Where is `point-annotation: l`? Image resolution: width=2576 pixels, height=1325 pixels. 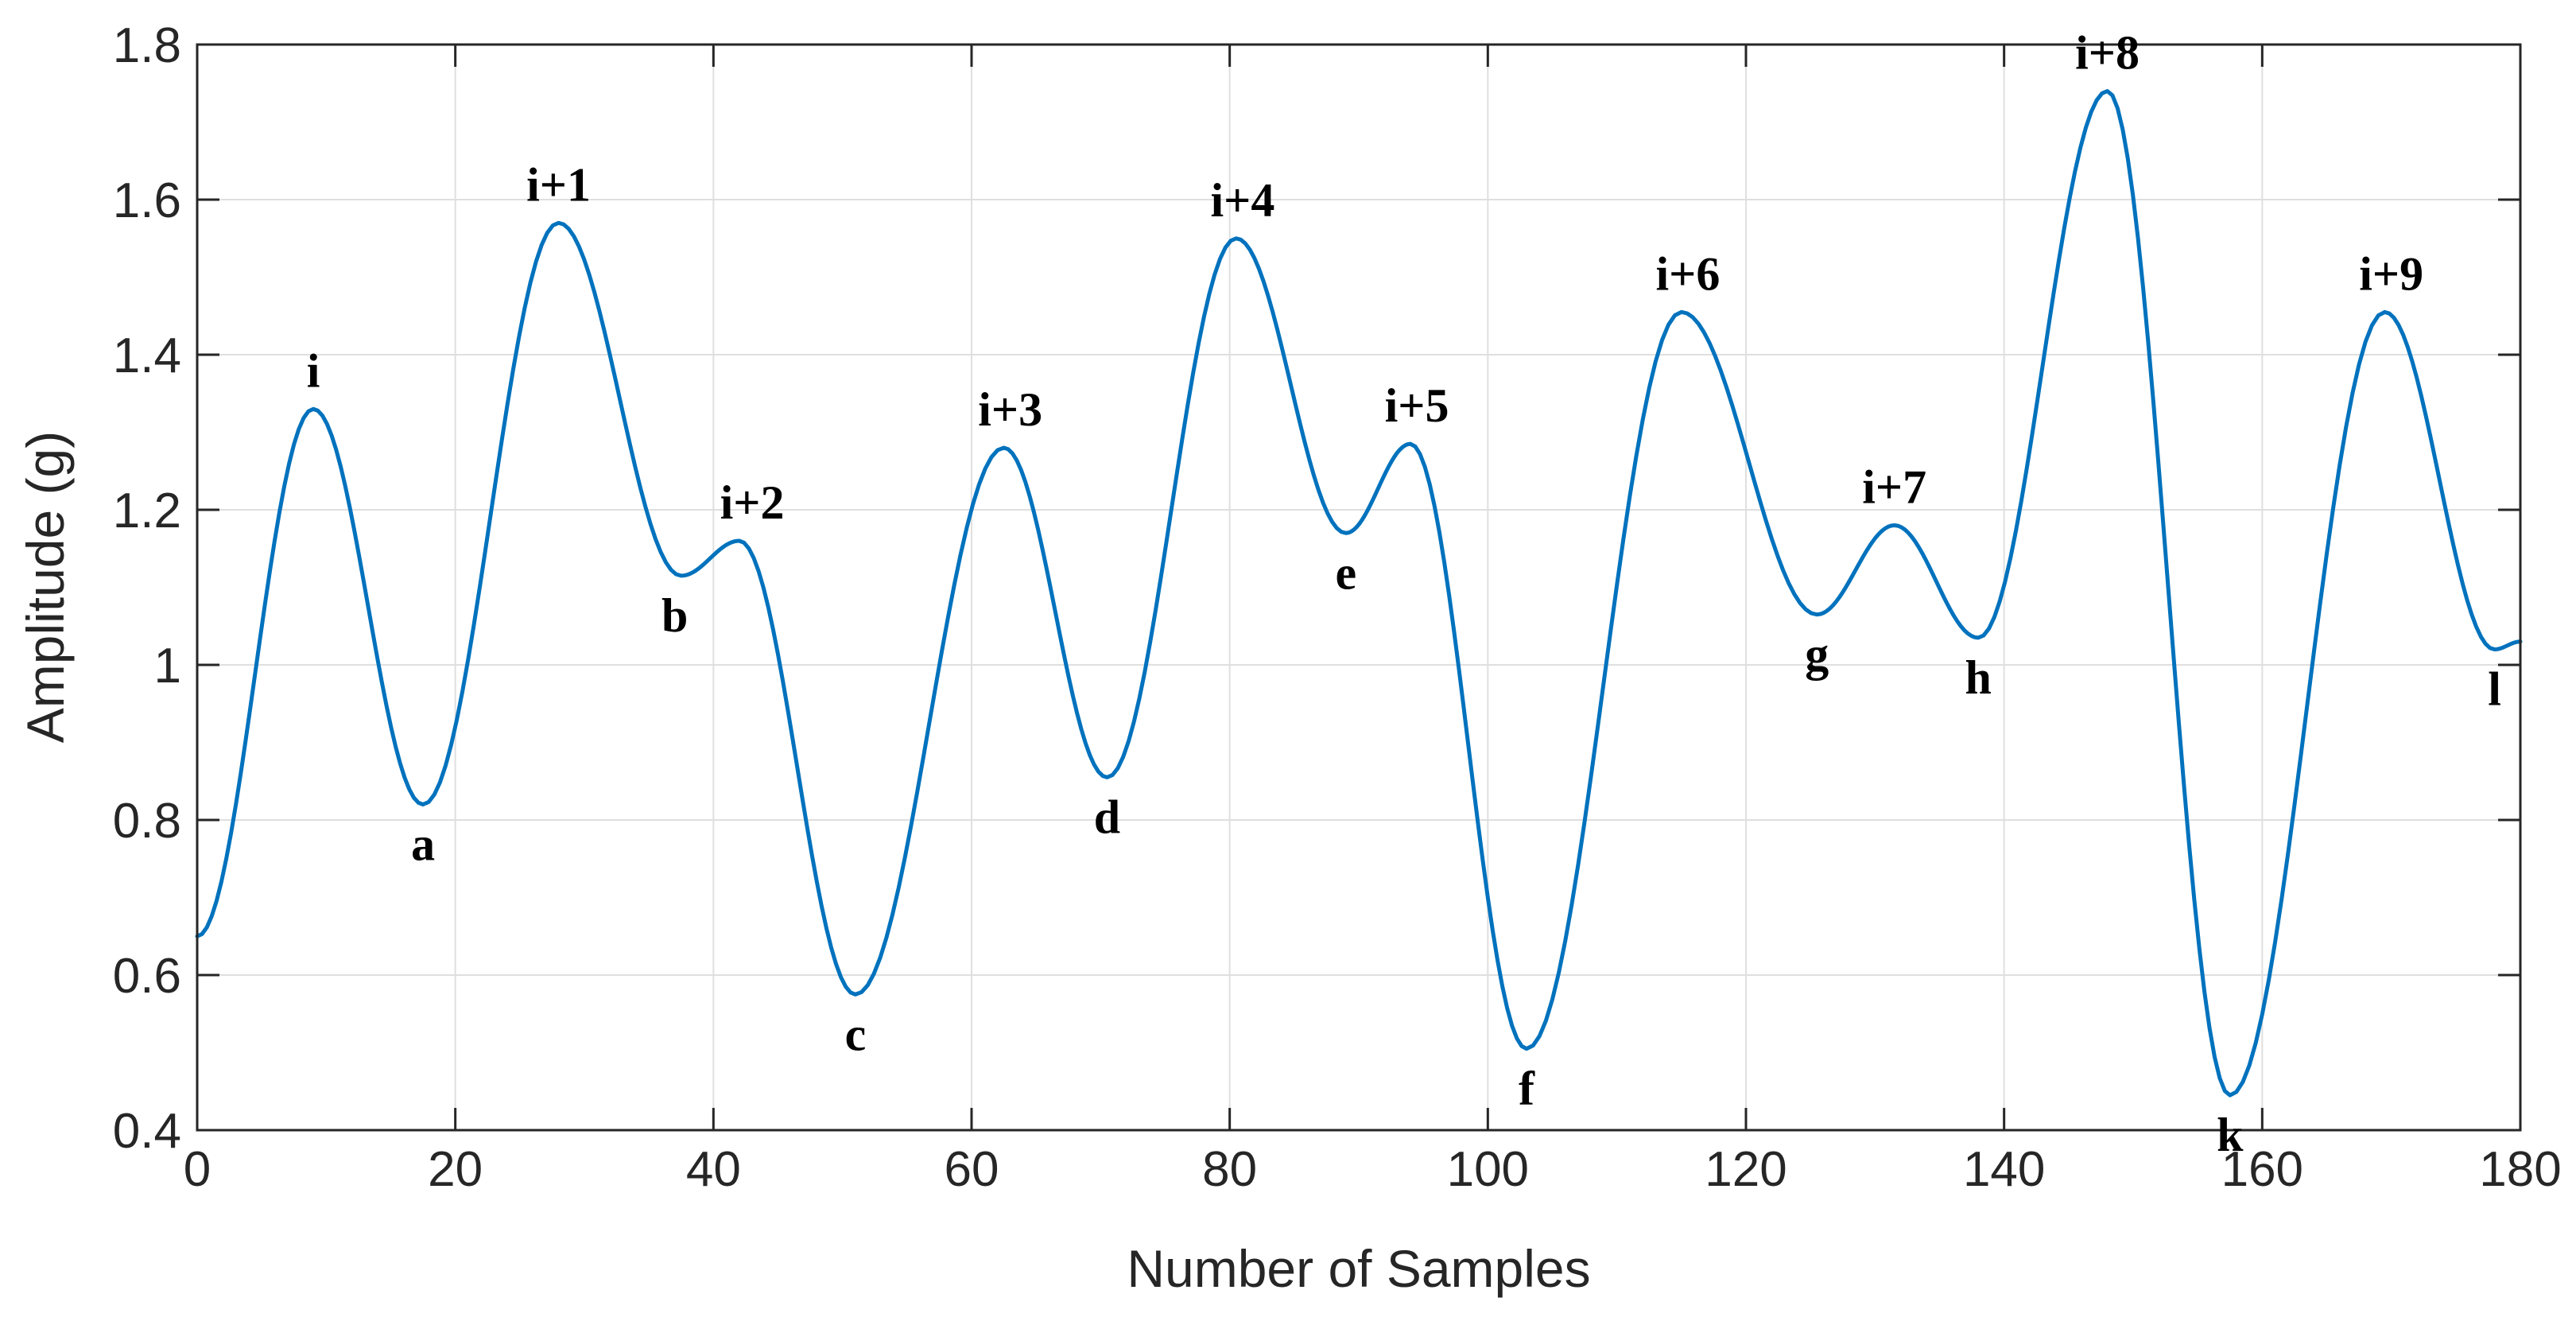
point-annotation: l is located at coordinates (2495, 689).